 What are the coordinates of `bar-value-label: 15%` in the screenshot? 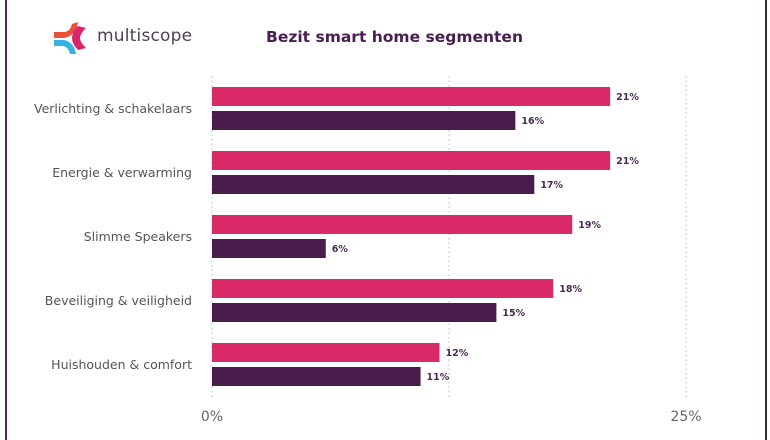 It's located at (513, 313).